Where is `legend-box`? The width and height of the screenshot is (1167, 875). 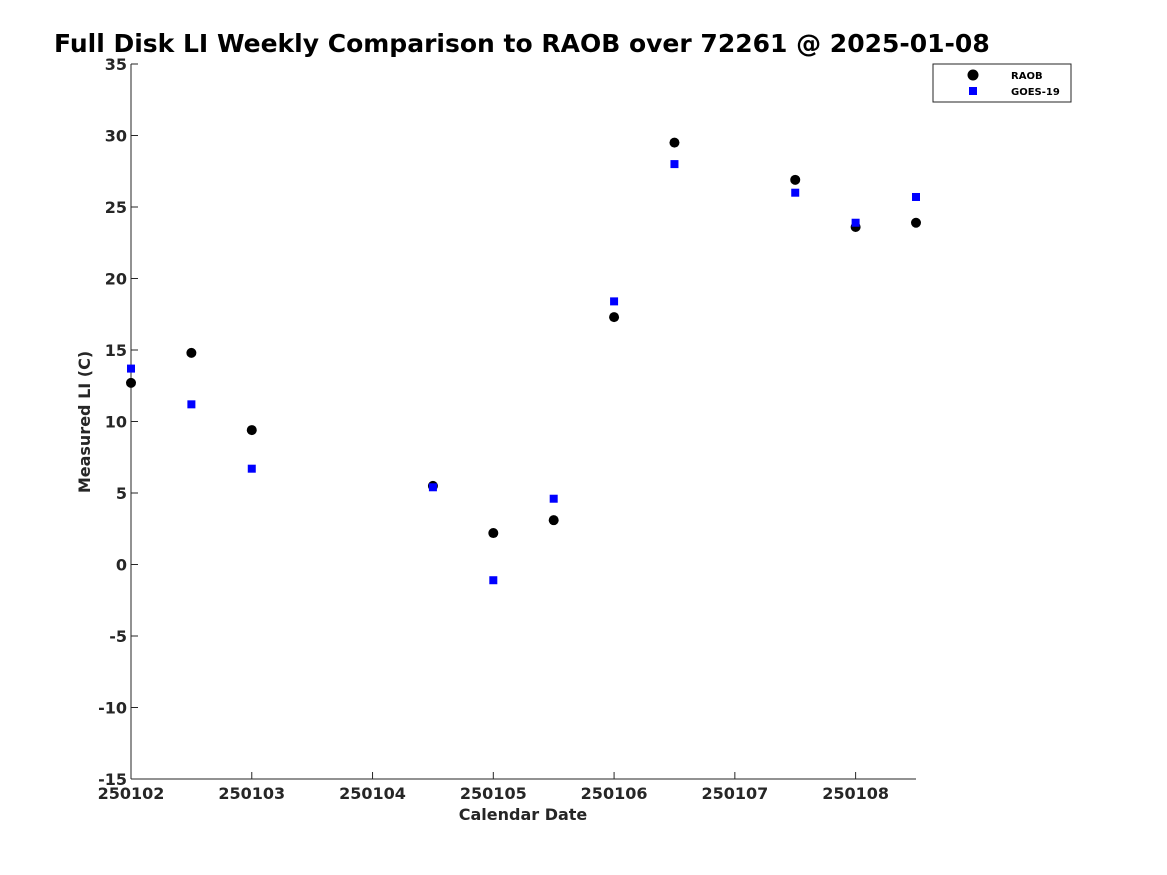
legend-box is located at coordinates (1002, 83).